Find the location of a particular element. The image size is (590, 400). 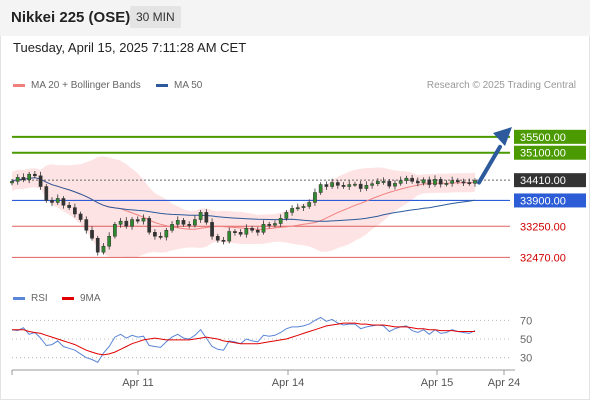

legend-9ma-swatch is located at coordinates (68, 298).